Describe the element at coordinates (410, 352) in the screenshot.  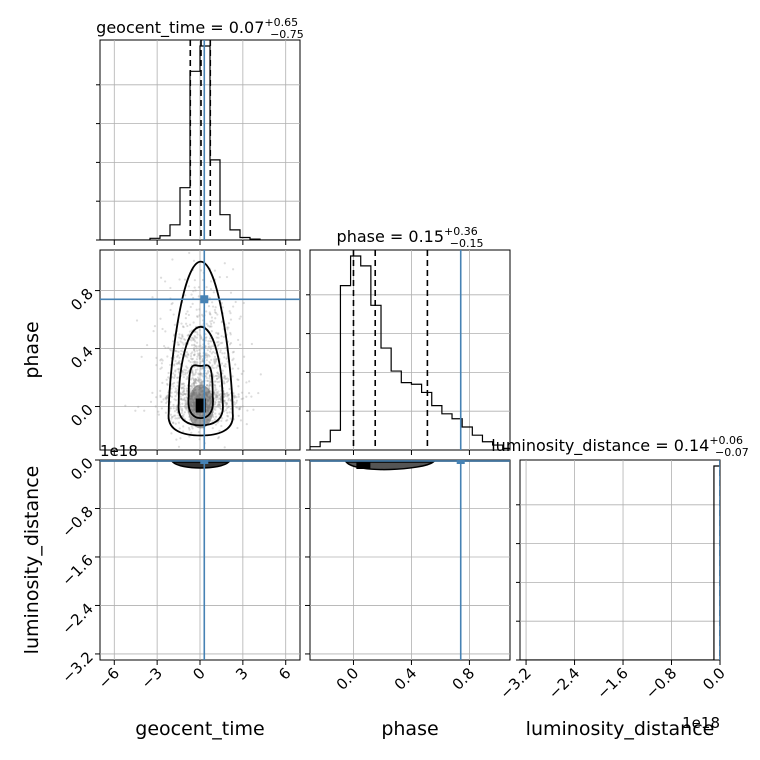
I see `hist-phase-histogram` at that location.